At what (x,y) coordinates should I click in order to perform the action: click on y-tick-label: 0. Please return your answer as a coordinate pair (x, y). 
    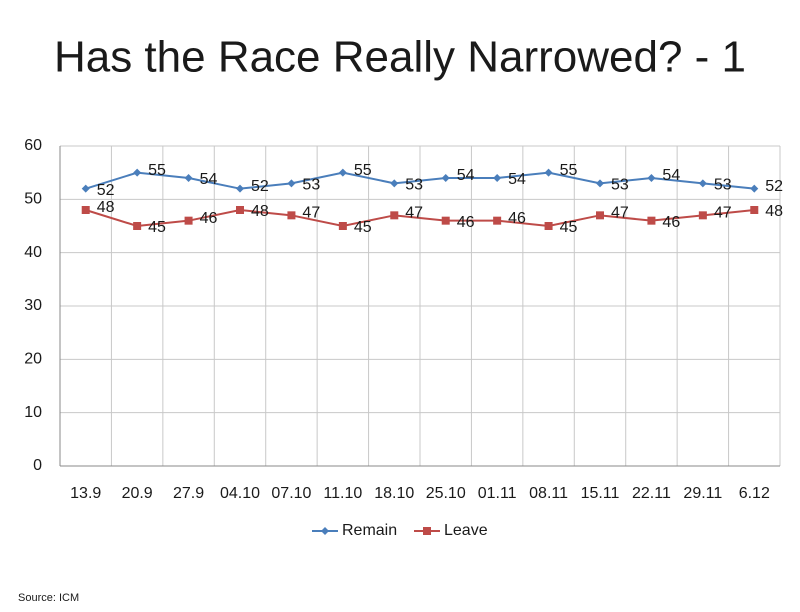
    Looking at the image, I should click on (37, 465).